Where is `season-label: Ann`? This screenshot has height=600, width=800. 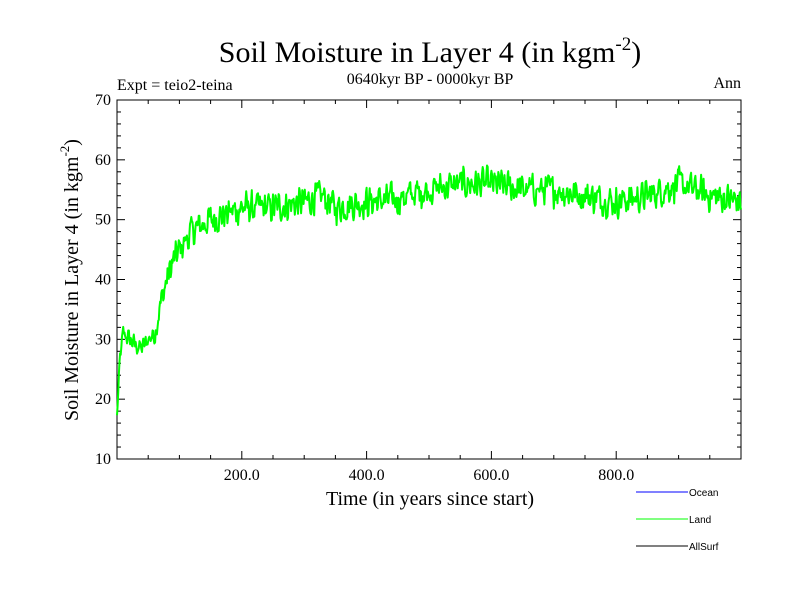
season-label: Ann is located at coordinates (727, 83).